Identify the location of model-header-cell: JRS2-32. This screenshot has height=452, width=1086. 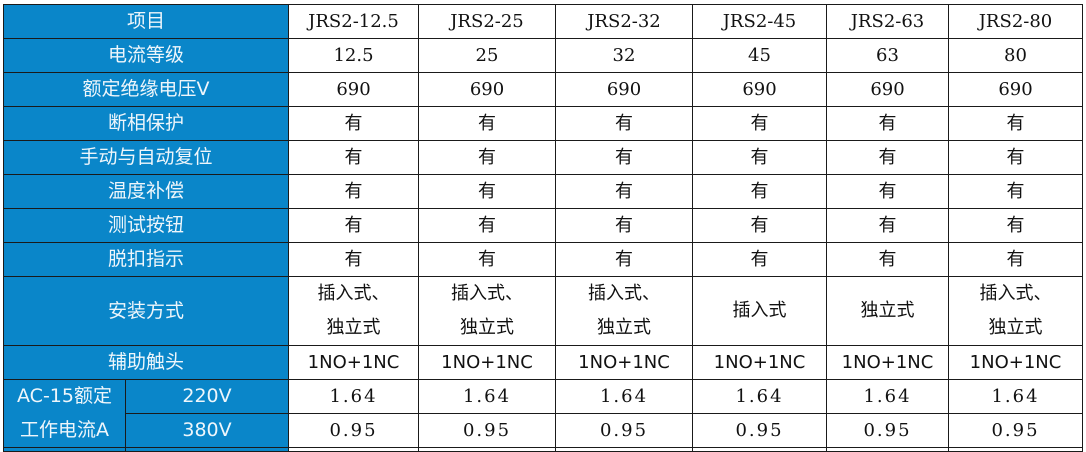
(624, 21).